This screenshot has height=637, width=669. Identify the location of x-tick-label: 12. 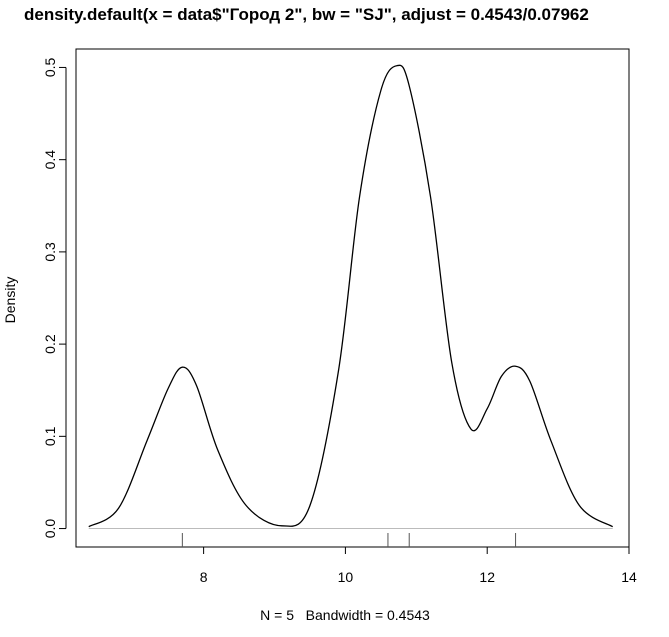
(487, 577).